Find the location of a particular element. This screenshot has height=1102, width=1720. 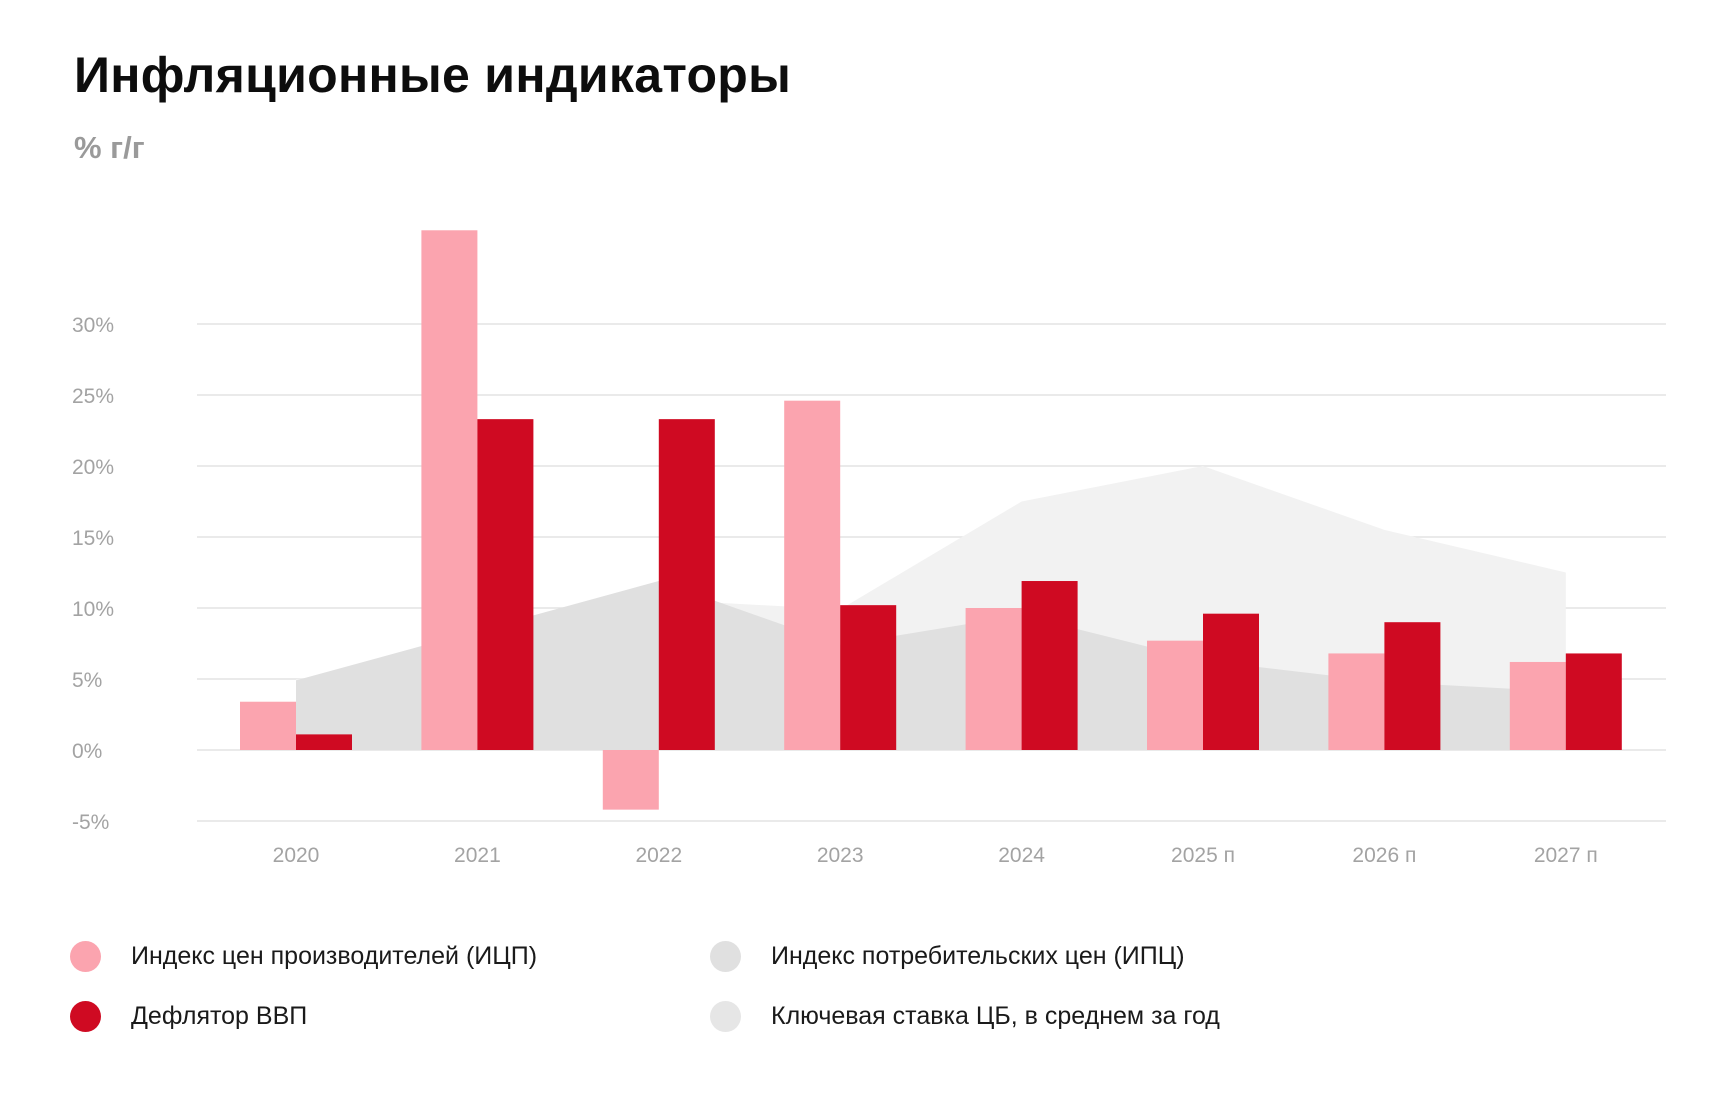

legend-swatch-cpi is located at coordinates (725, 956).